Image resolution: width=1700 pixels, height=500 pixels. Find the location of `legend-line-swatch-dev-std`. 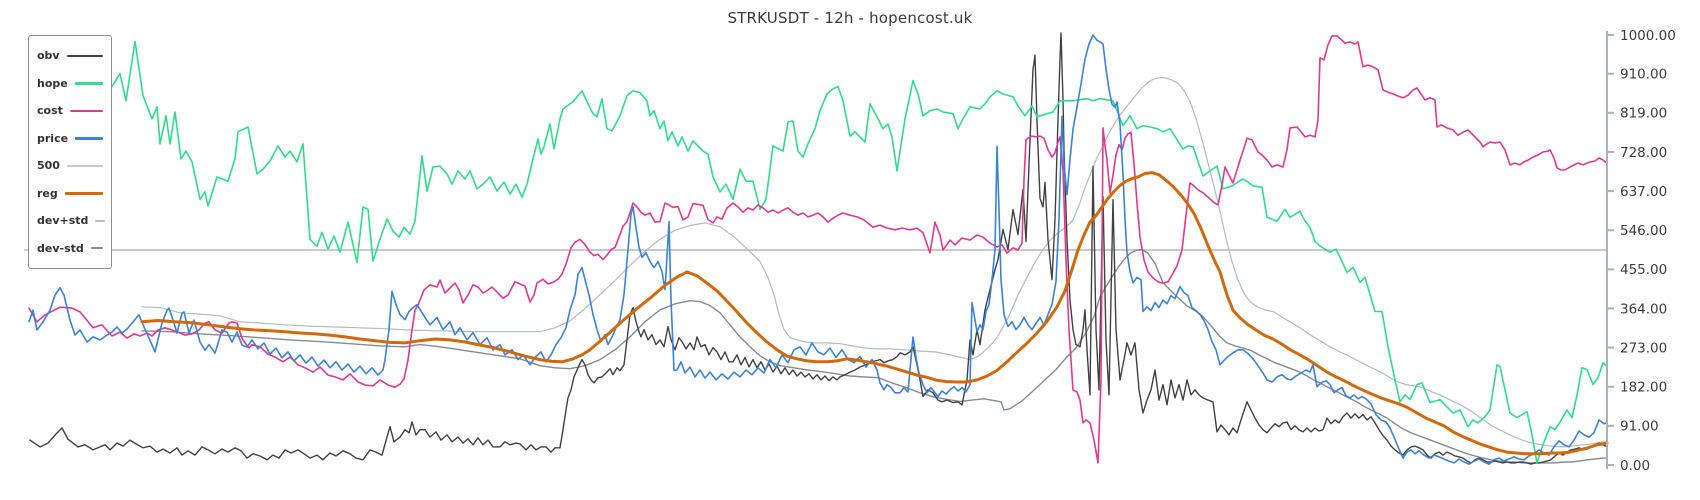

legend-line-swatch-dev-std is located at coordinates (96, 248).